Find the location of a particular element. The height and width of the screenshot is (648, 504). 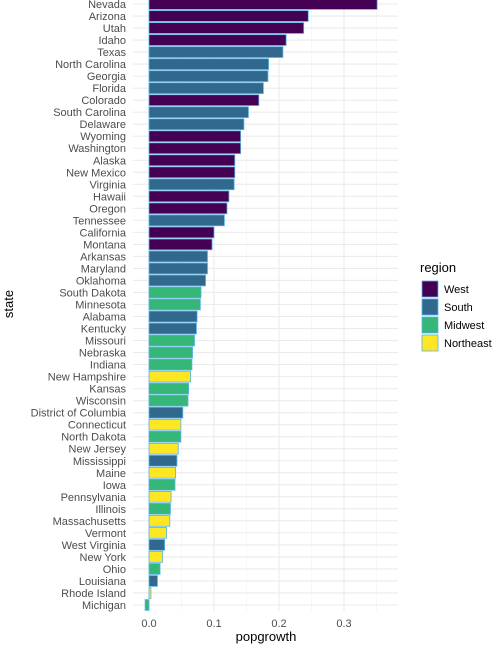

legend-label: West is located at coordinates (456, 290).